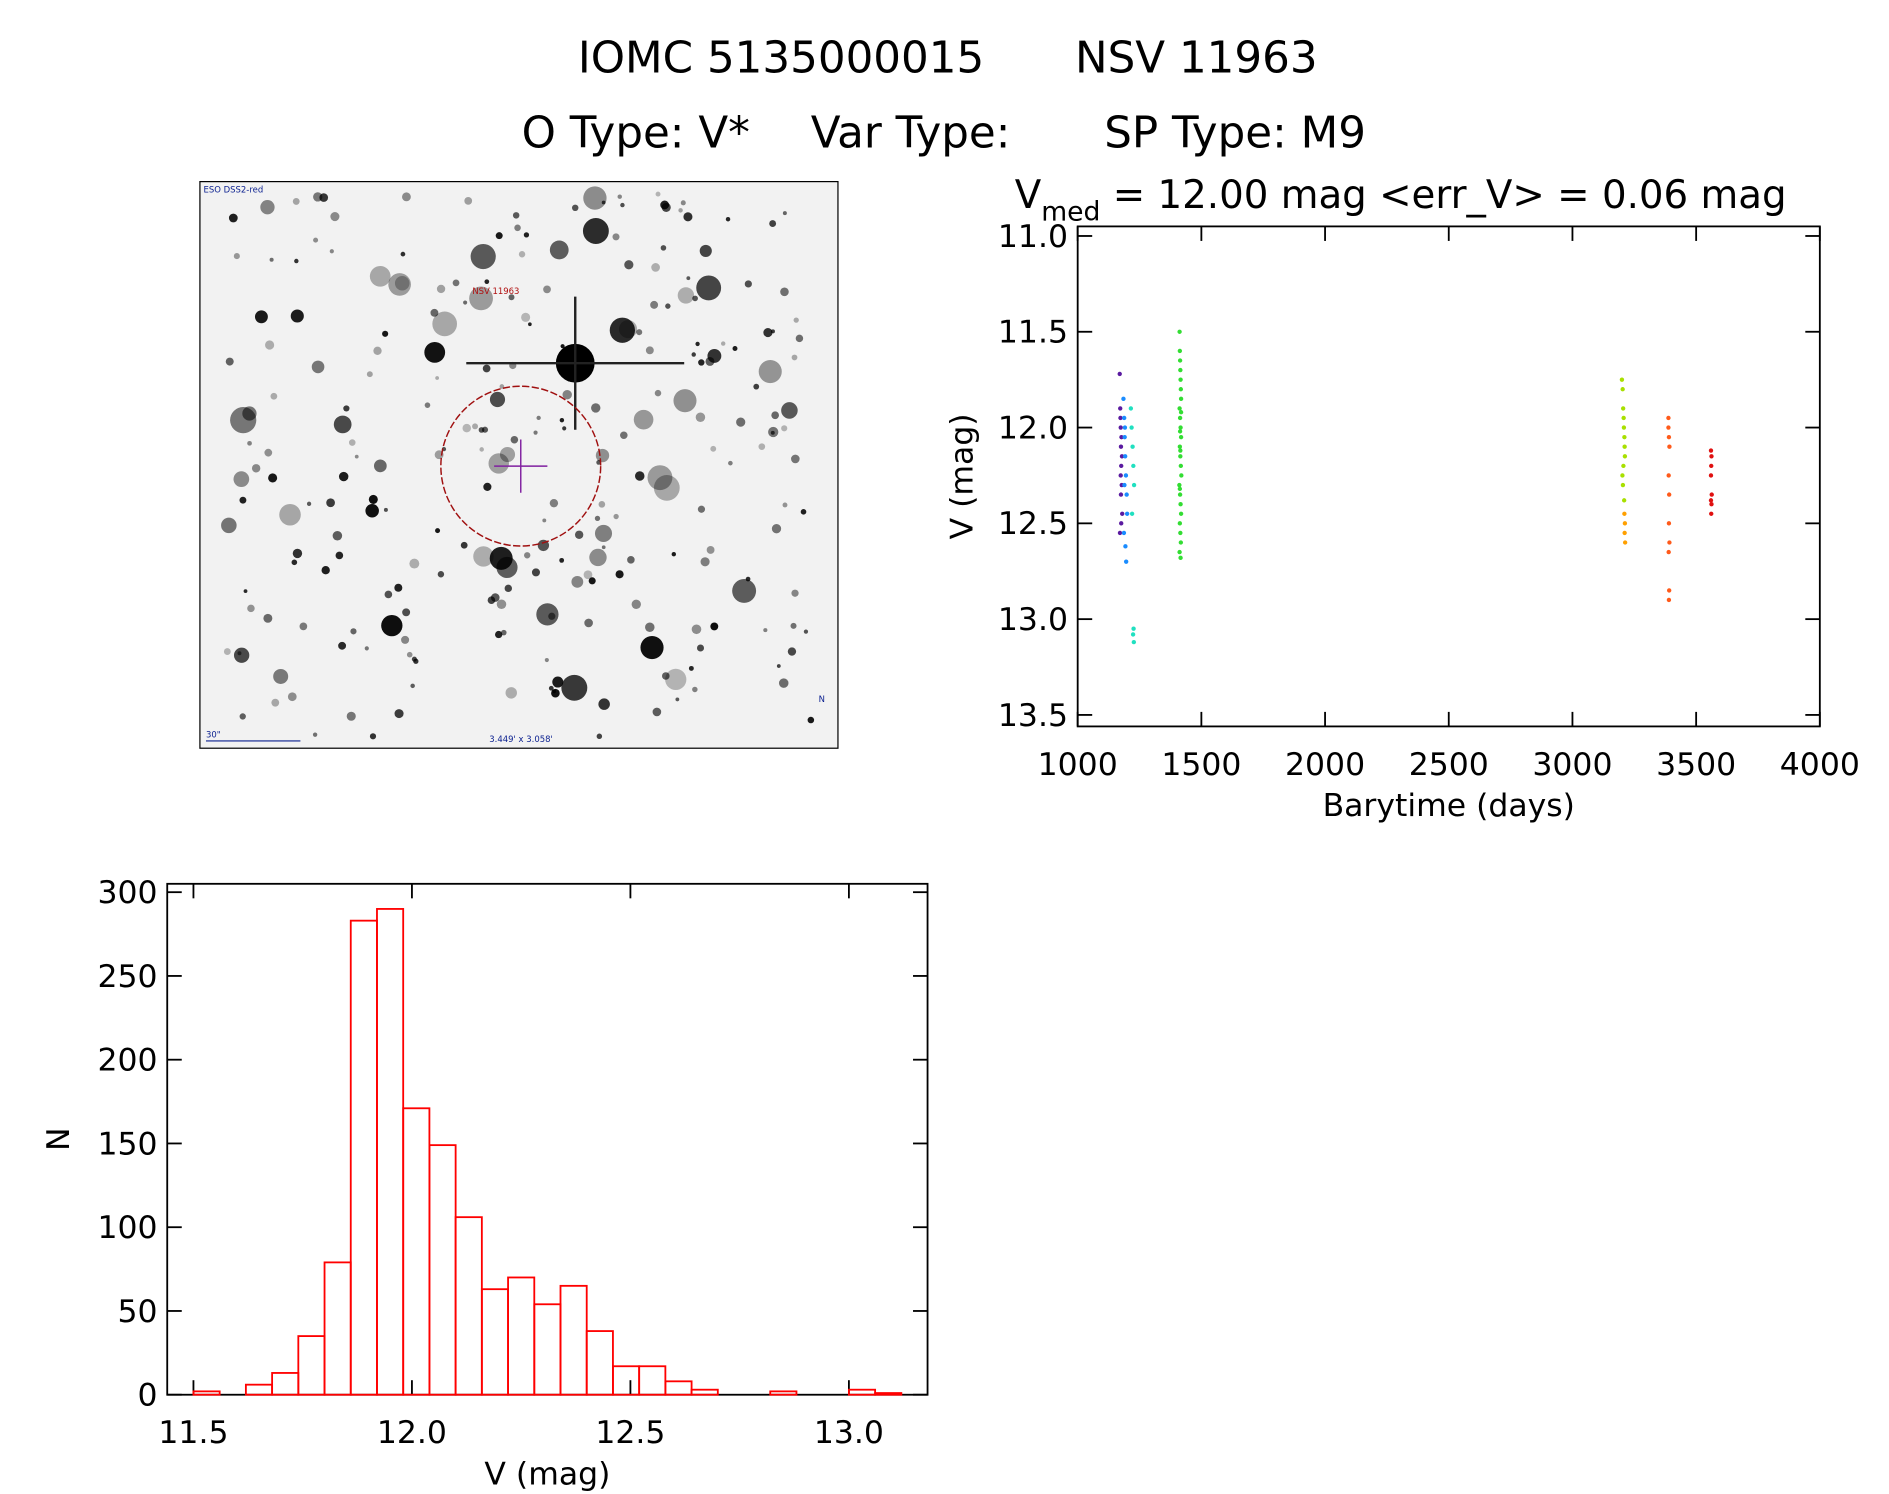 The width and height of the screenshot is (1889, 1494). What do you see at coordinates (127, 893) in the screenshot?
I see `y-tick-label: 300` at bounding box center [127, 893].